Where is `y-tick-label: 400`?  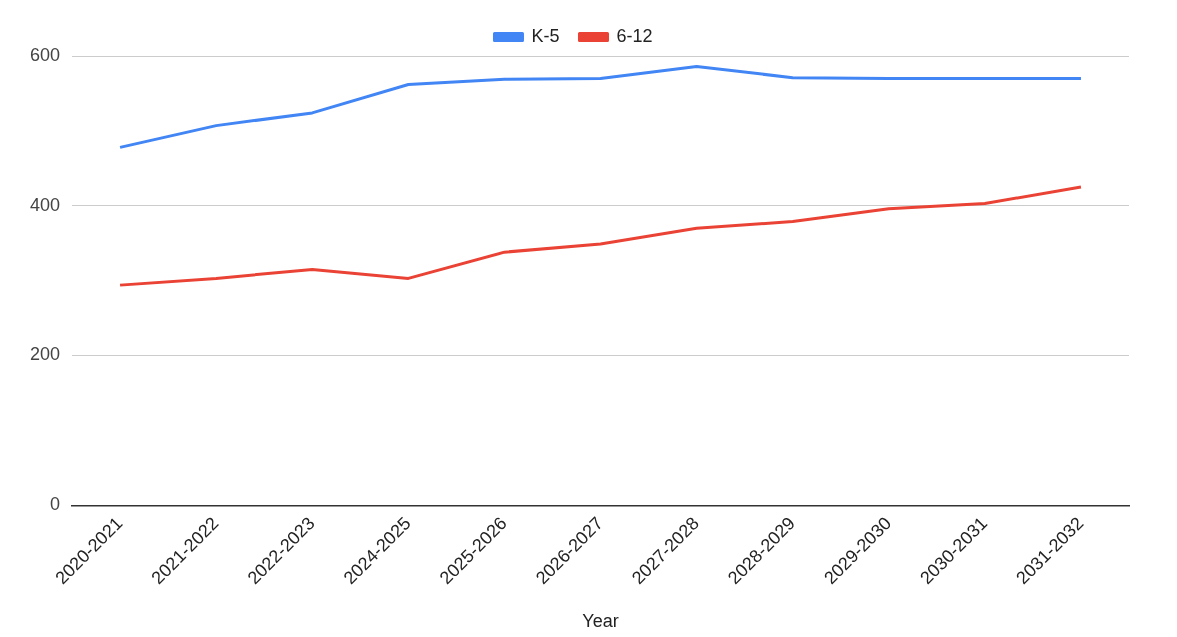
y-tick-label: 400 is located at coordinates (45, 204).